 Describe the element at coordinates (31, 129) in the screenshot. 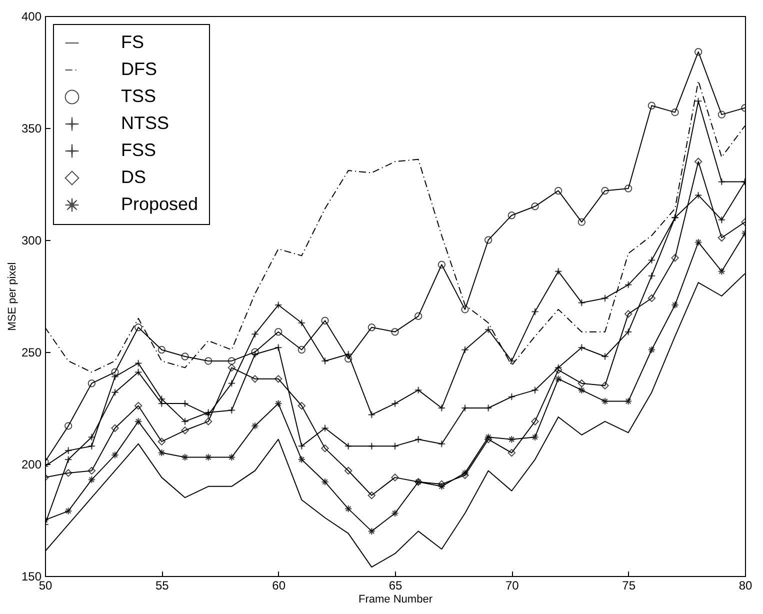

I see `y-tick-label: 350` at that location.